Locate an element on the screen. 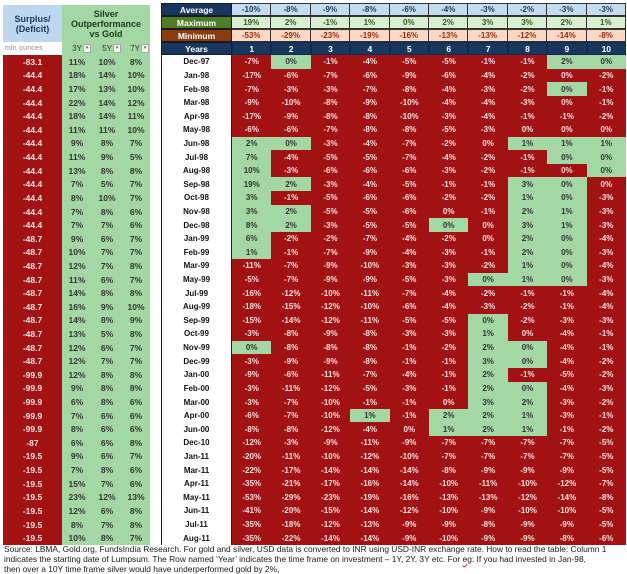 The image size is (627, 574). month-label: Apr-11 is located at coordinates (196, 483).